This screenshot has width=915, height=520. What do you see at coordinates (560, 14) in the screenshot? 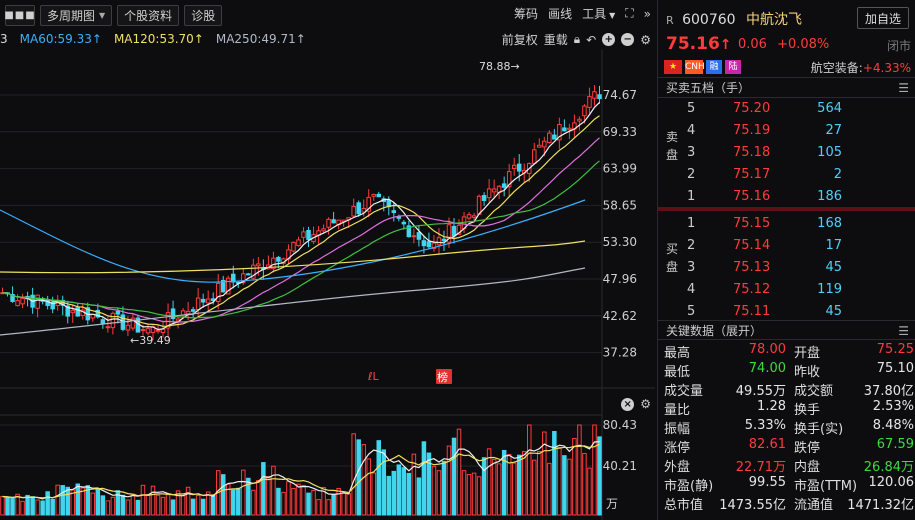
I see `draw-line-button: 画线` at bounding box center [560, 14].